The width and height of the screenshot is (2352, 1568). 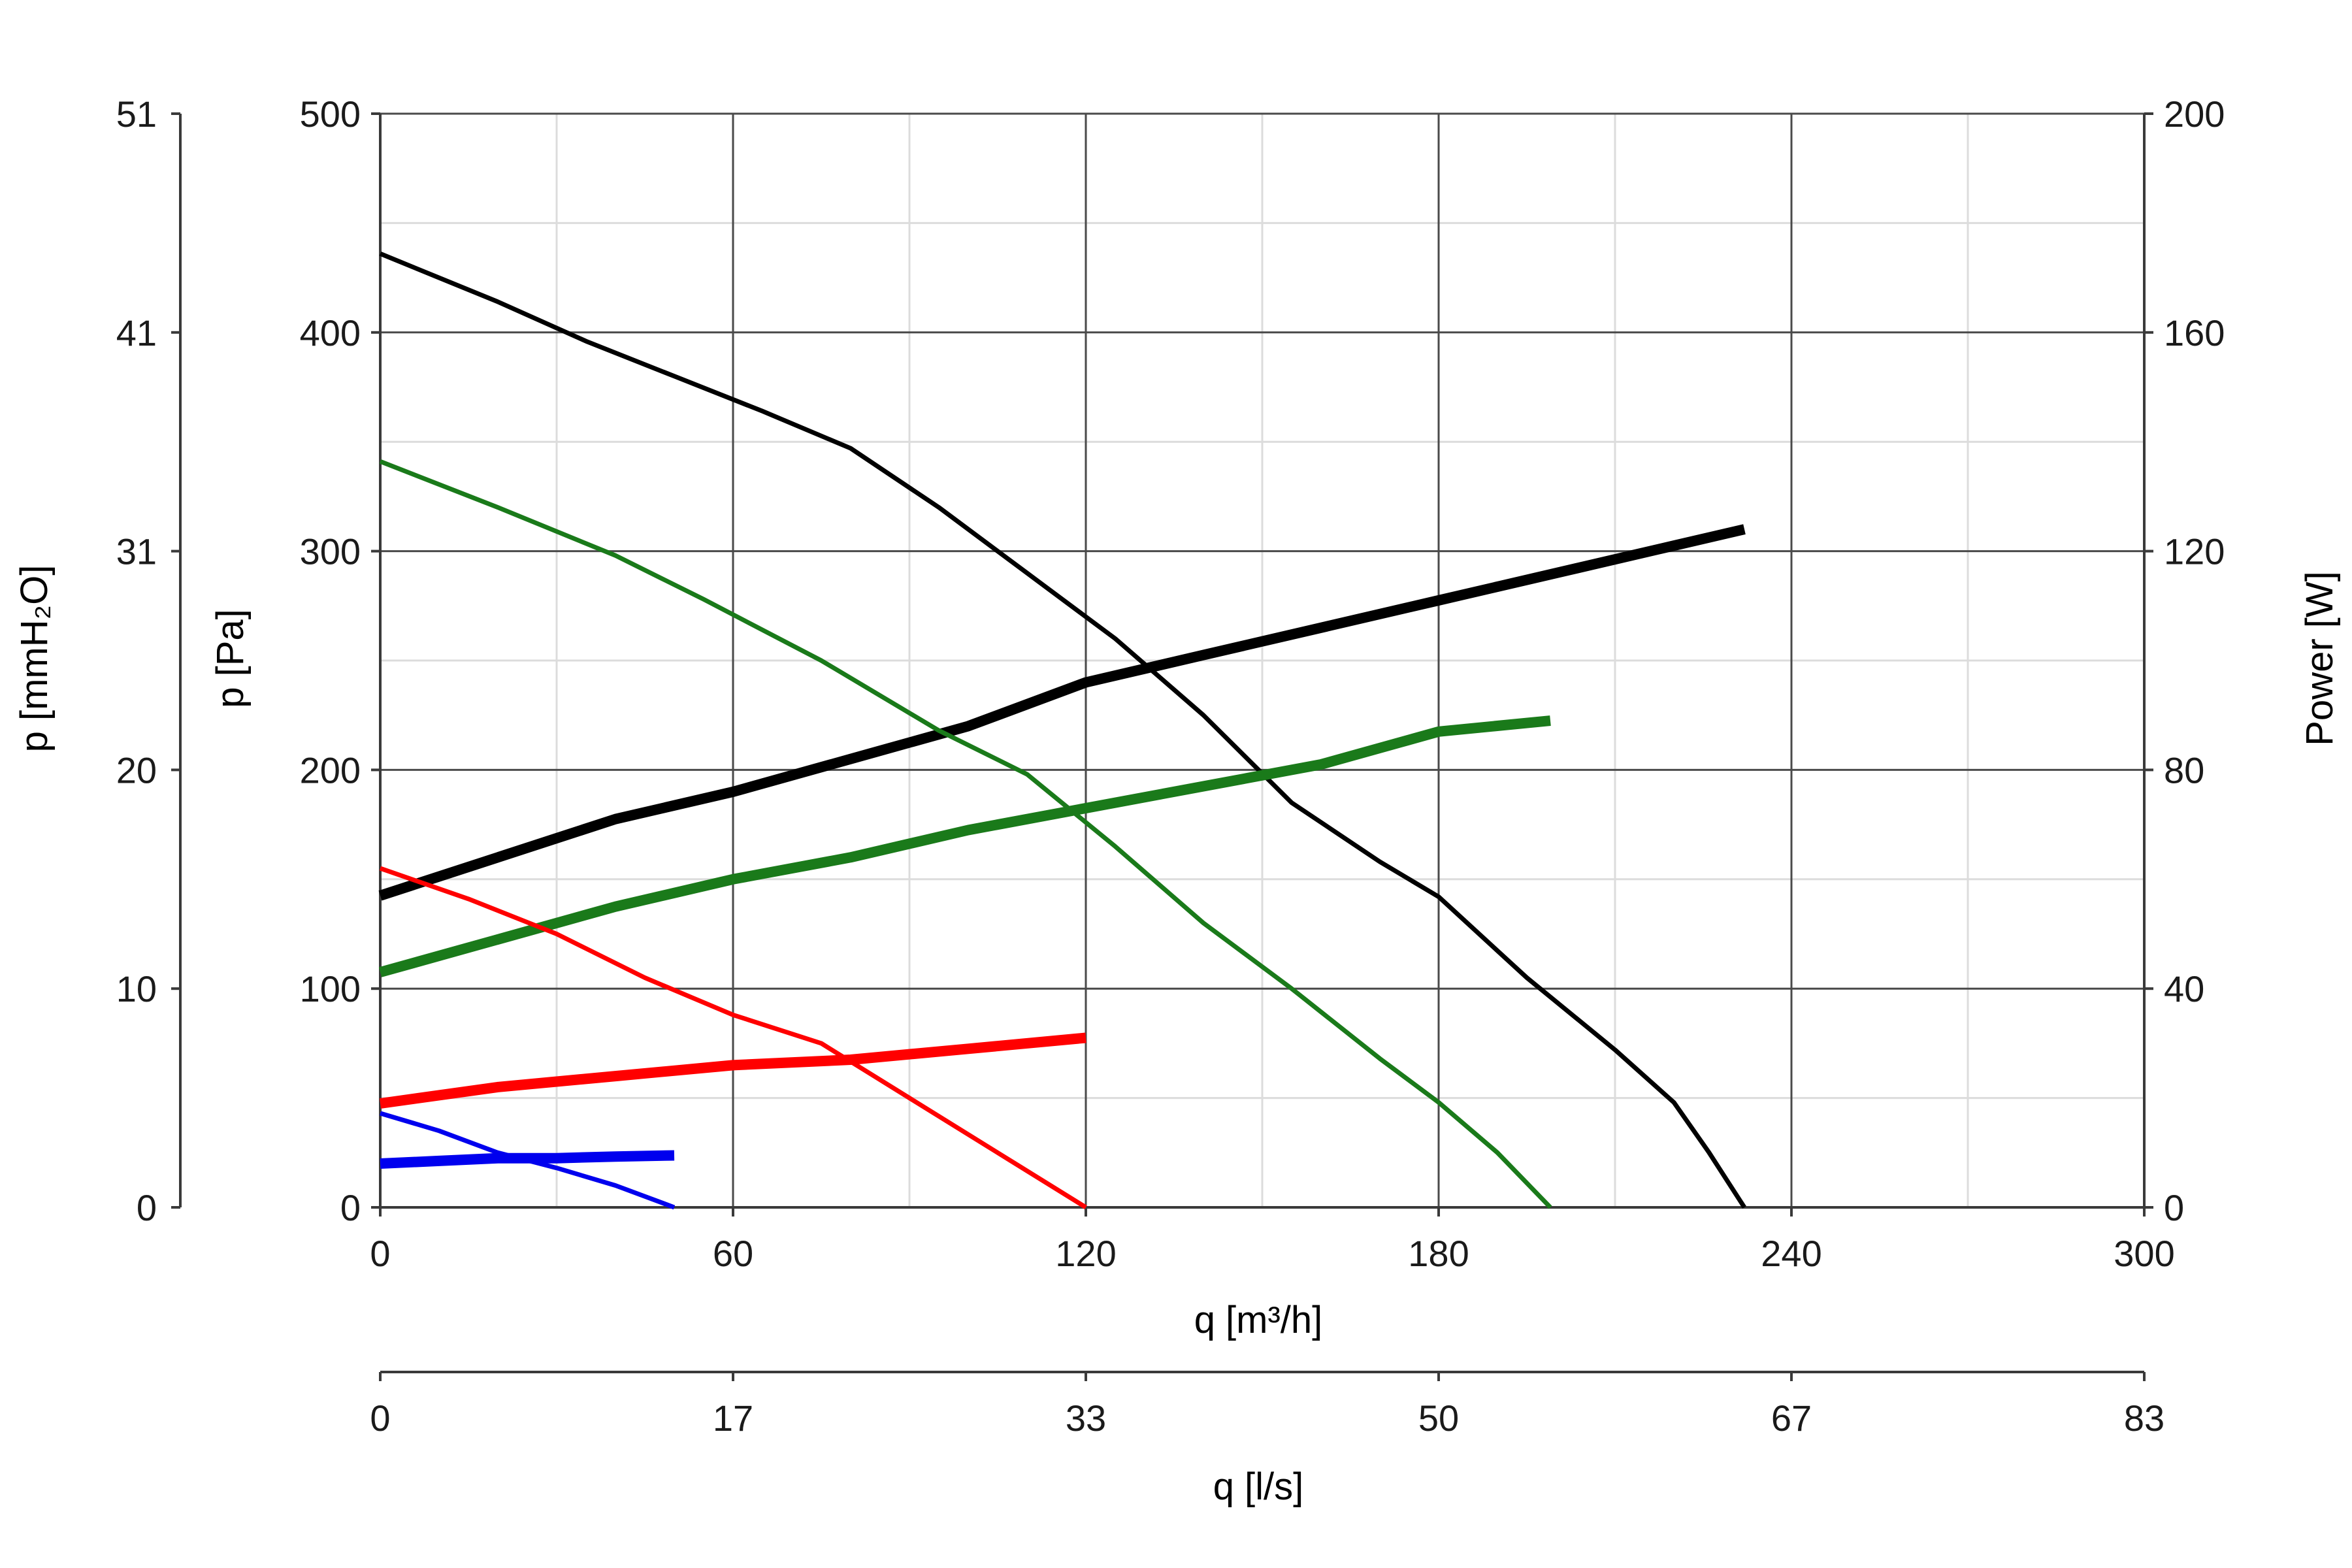 I want to click on x-tick-label: 60, so click(x=733, y=1253).